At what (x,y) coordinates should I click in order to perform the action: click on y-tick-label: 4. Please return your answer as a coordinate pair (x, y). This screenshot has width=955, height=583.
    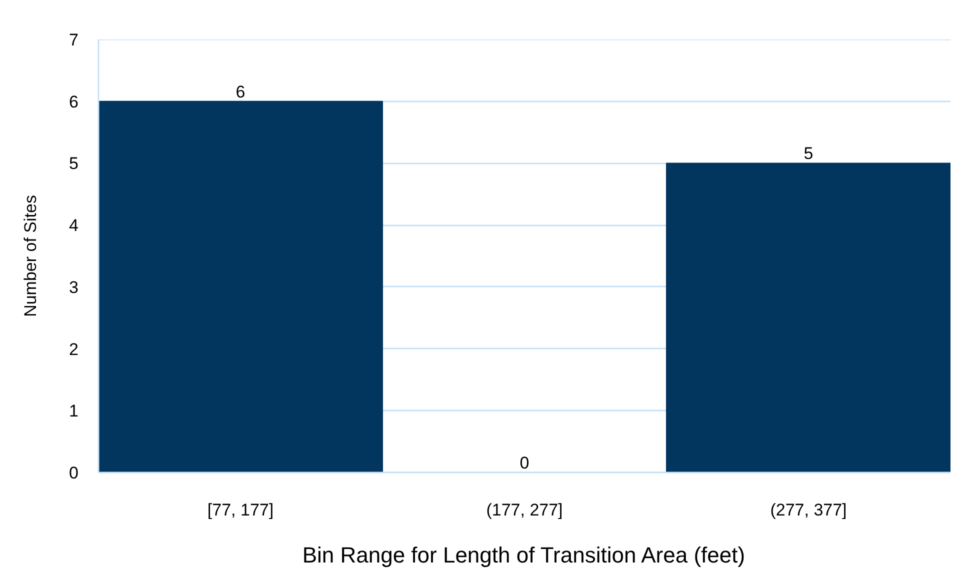
    Looking at the image, I should click on (74, 226).